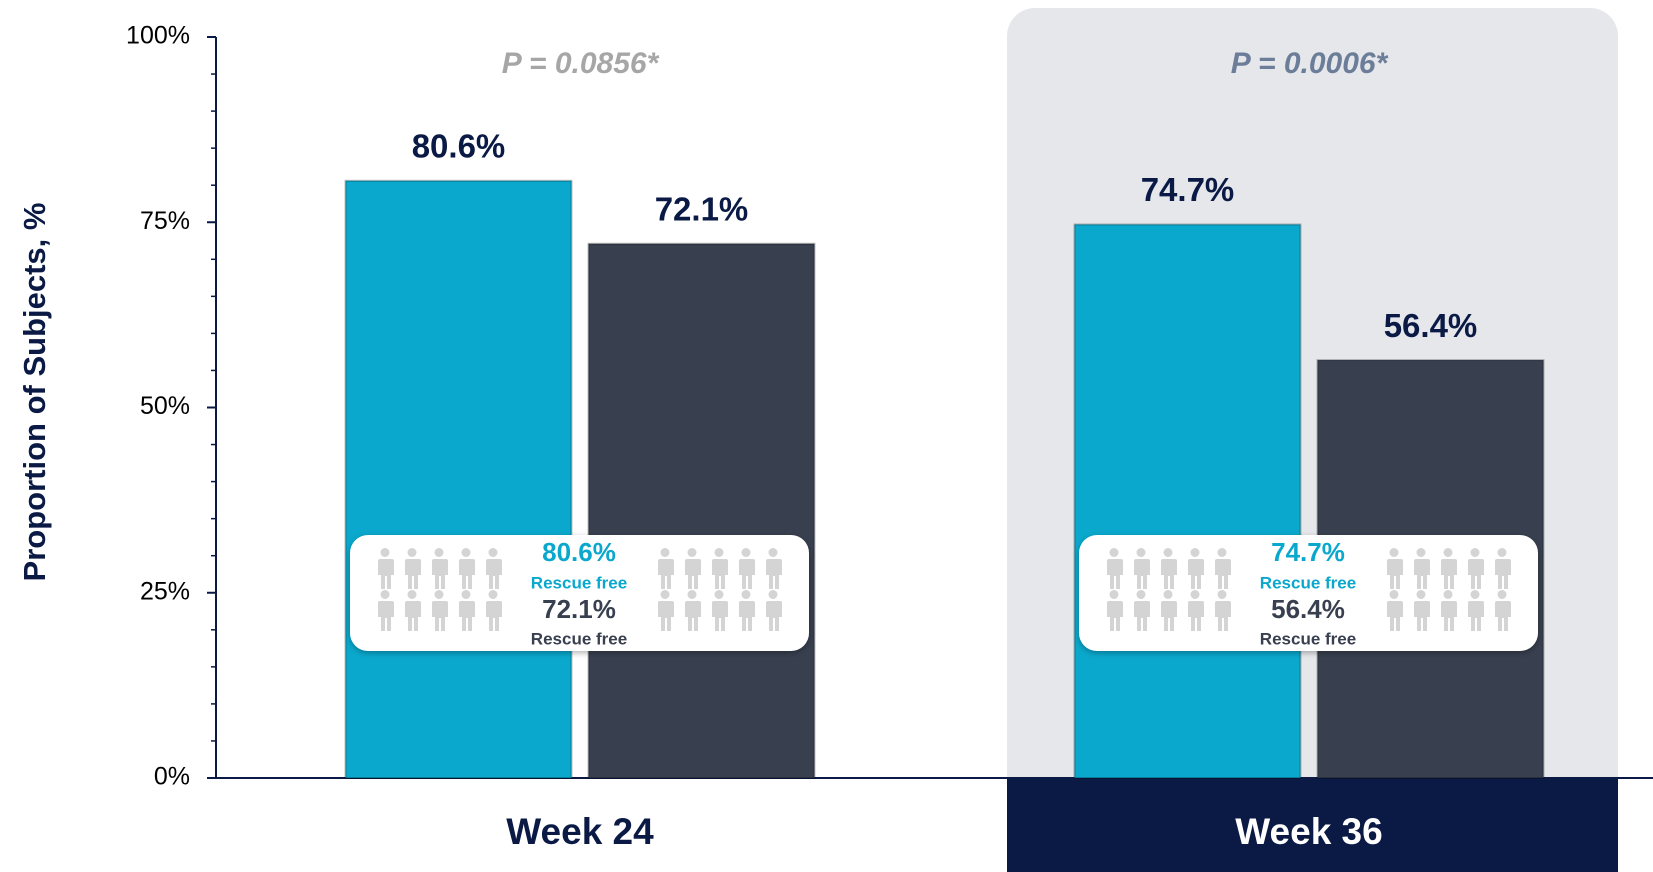 This screenshot has height=872, width=1653. What do you see at coordinates (1308, 593) in the screenshot?
I see `inset: 74.7% Rescue free 56.4% Rescue free` at bounding box center [1308, 593].